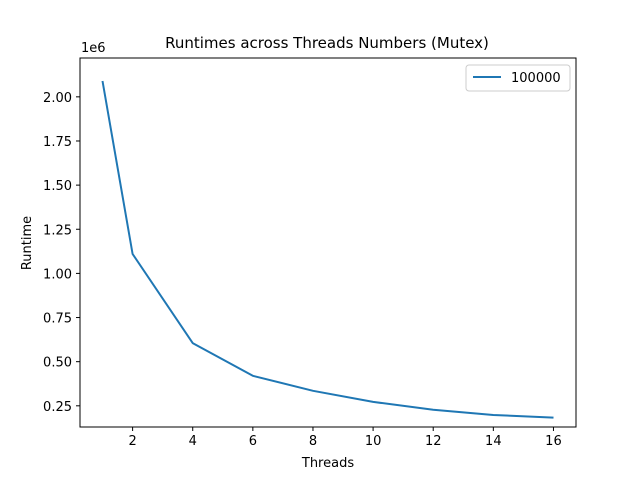  I want to click on y-axis-title: Runtime, so click(27, 243).